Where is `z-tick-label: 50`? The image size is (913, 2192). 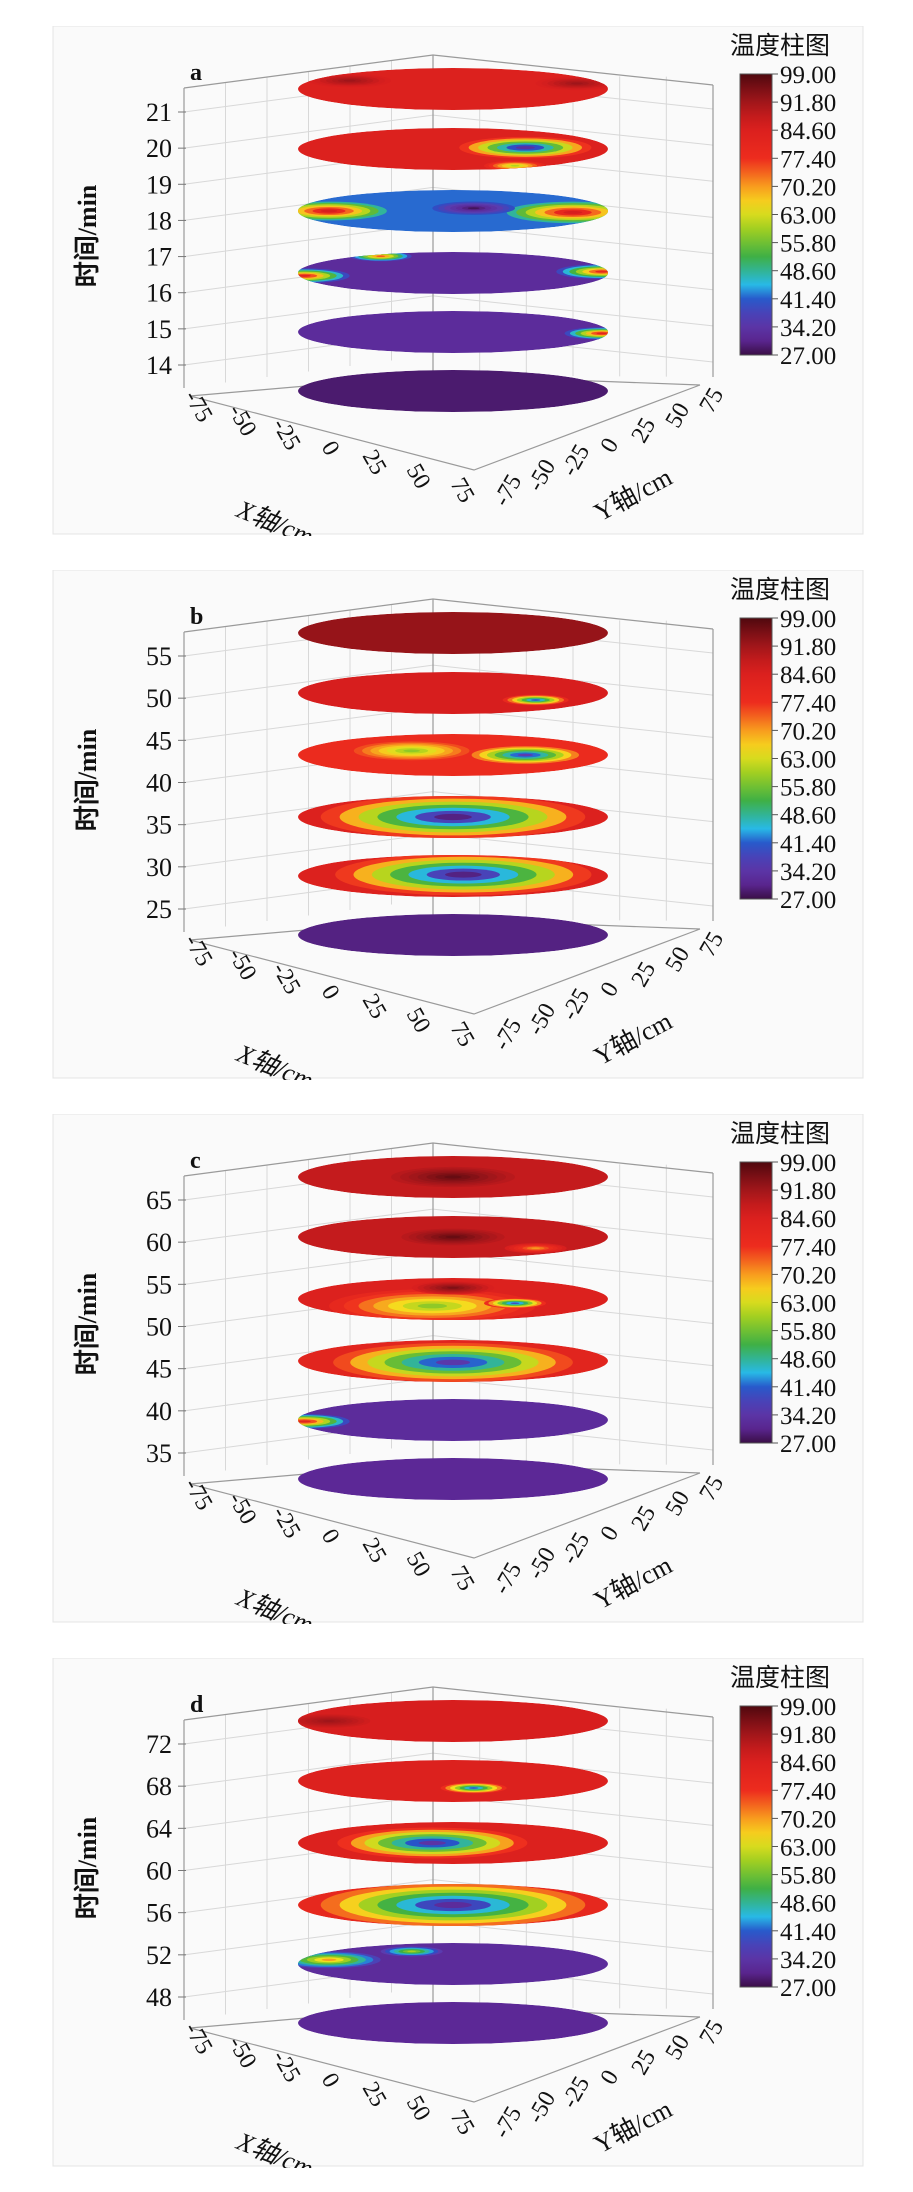
z-tick-label: 50 is located at coordinates (159, 1327).